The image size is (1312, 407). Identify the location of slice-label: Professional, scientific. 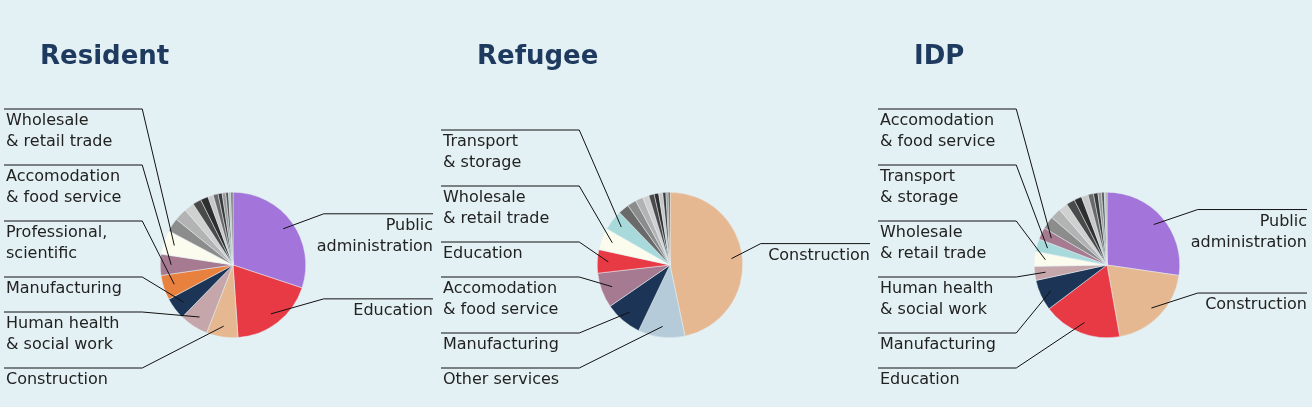
(57, 242).